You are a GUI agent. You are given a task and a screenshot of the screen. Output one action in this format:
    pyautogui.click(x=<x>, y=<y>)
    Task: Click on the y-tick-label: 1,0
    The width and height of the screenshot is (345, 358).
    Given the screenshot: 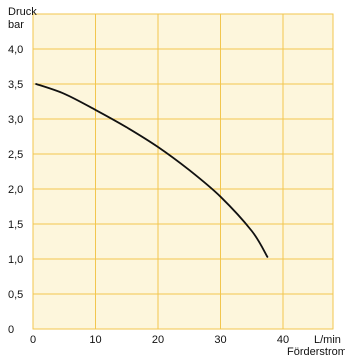 What is the action you would take?
    pyautogui.click(x=15, y=260)
    